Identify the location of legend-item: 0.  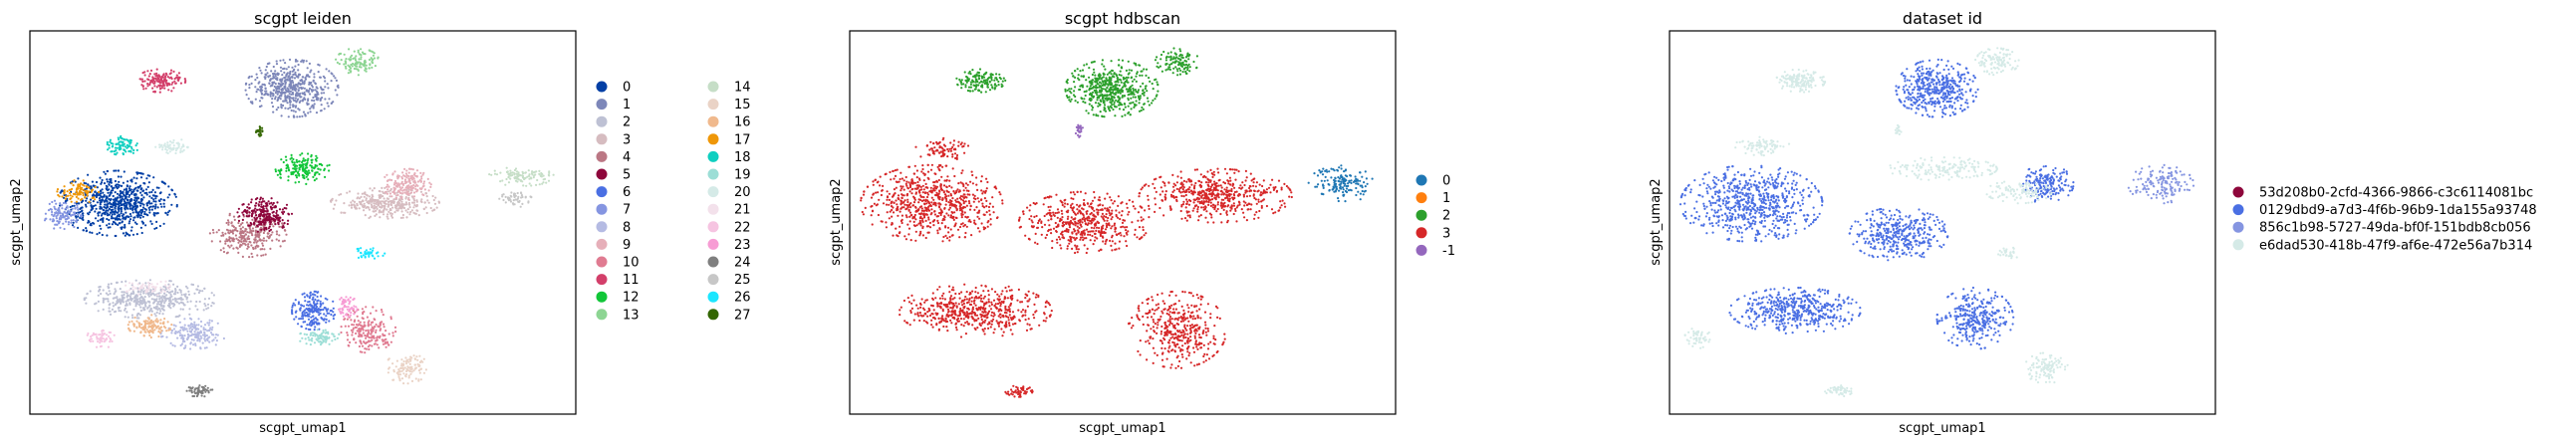
(613, 88).